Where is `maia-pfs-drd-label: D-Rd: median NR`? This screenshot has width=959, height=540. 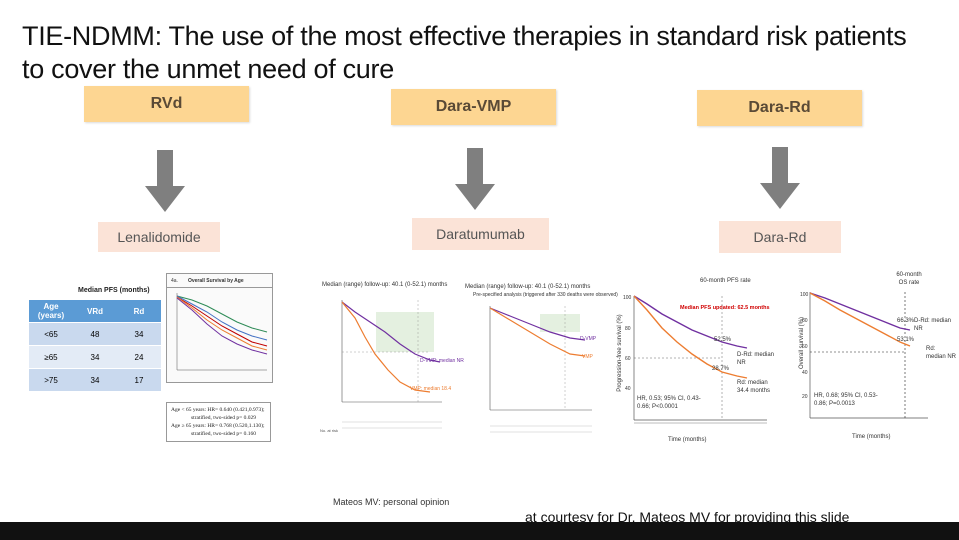 maia-pfs-drd-label: D-Rd: median NR is located at coordinates (756, 359).